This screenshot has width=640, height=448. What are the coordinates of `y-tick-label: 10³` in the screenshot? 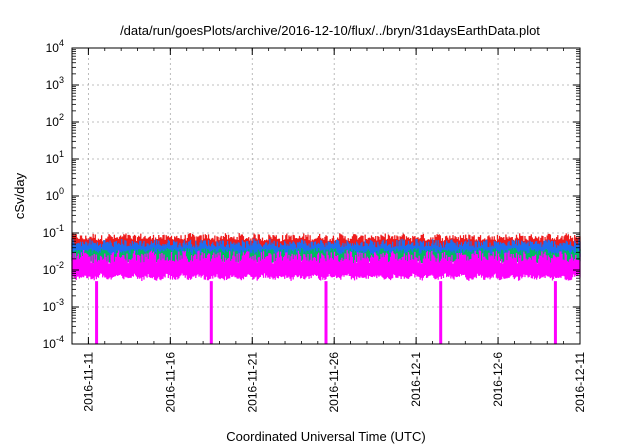 It's located at (55, 83).